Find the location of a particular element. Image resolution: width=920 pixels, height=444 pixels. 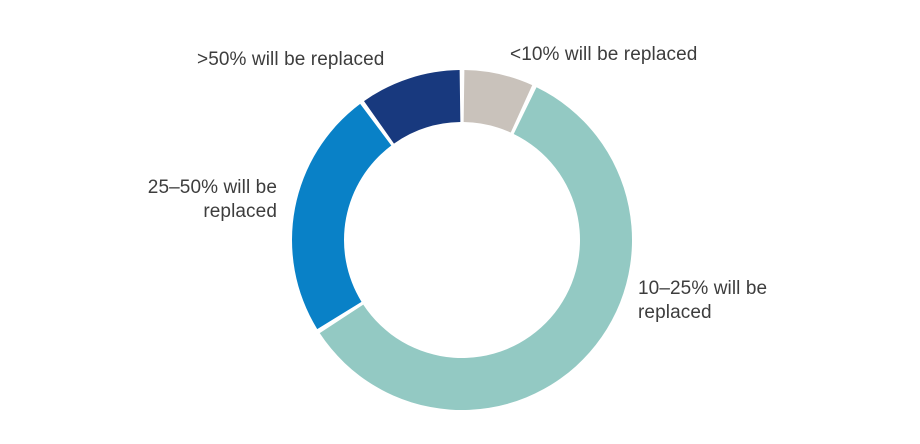

callout-label-25-50: 25–50% will be replaced is located at coordinates (212, 199).